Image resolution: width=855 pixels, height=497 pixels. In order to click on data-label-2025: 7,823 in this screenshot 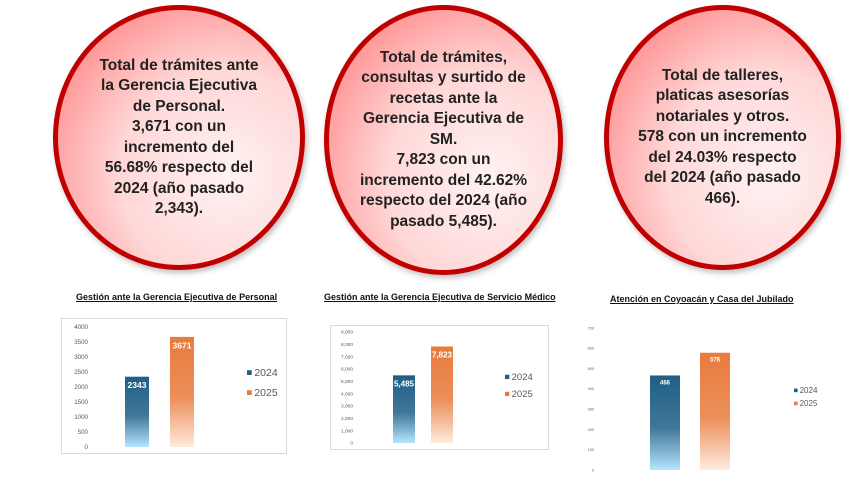, I will do `click(442, 355)`.